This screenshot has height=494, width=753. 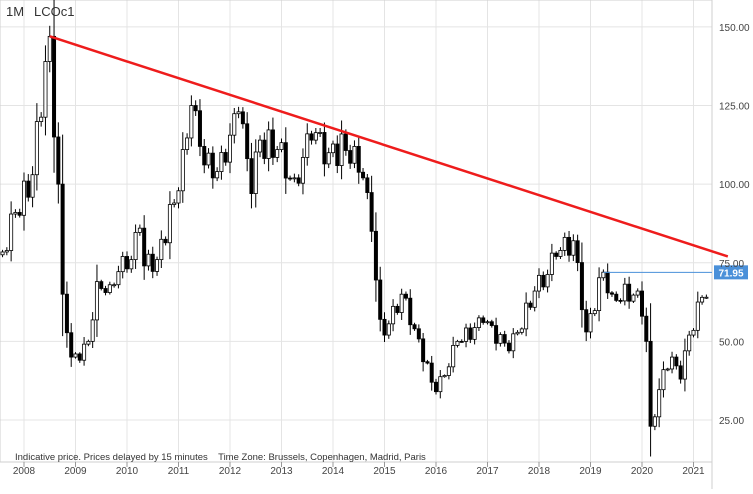 What do you see at coordinates (179, 471) in the screenshot?
I see `x-tick-label: 2011` at bounding box center [179, 471].